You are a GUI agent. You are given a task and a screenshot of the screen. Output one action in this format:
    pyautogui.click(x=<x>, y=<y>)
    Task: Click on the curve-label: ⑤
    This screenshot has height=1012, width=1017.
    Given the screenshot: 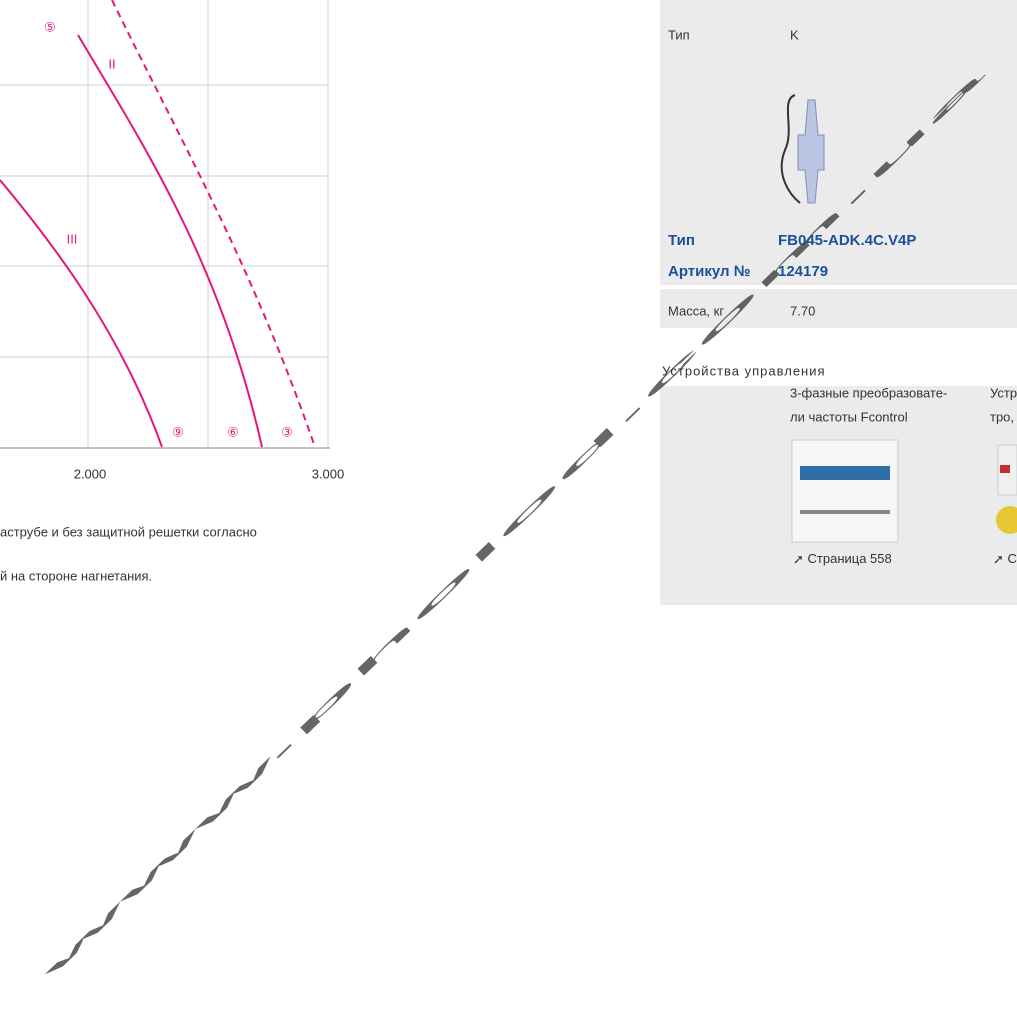 What is the action you would take?
    pyautogui.click(x=50, y=26)
    